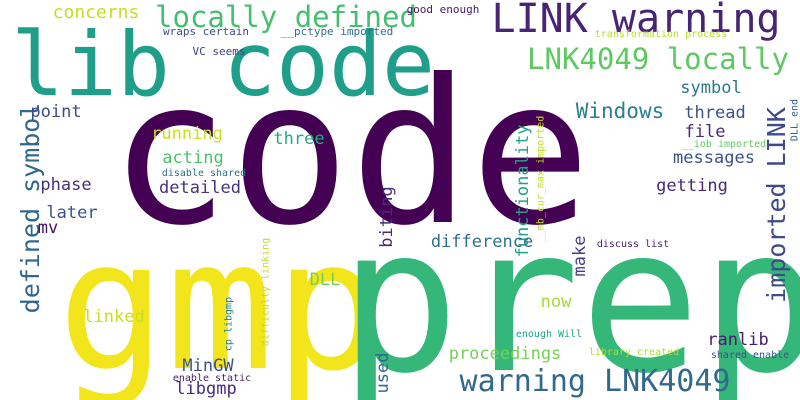 The height and width of the screenshot is (400, 800). Describe the element at coordinates (71, 213) in the screenshot. I see `cloud-word-later: later` at that location.